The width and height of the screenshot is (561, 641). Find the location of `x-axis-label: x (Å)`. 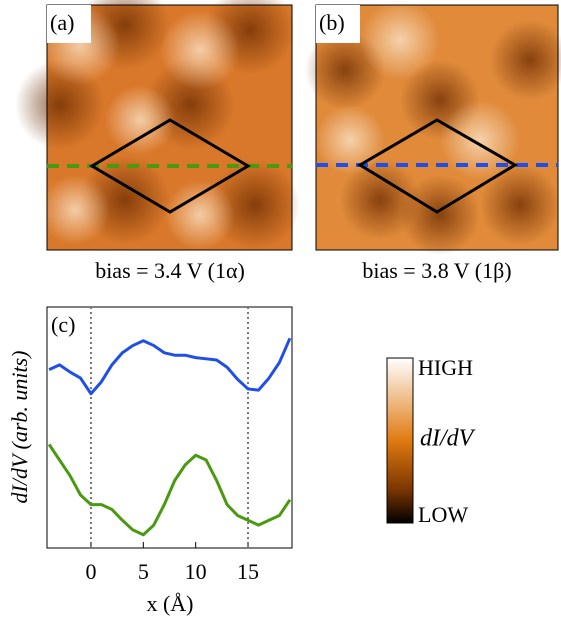

x-axis-label: x (Å) is located at coordinates (169, 603).